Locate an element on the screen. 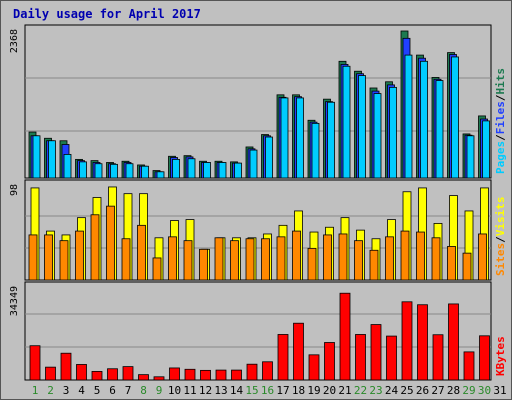  day-label-16: 16 is located at coordinates (267, 390).